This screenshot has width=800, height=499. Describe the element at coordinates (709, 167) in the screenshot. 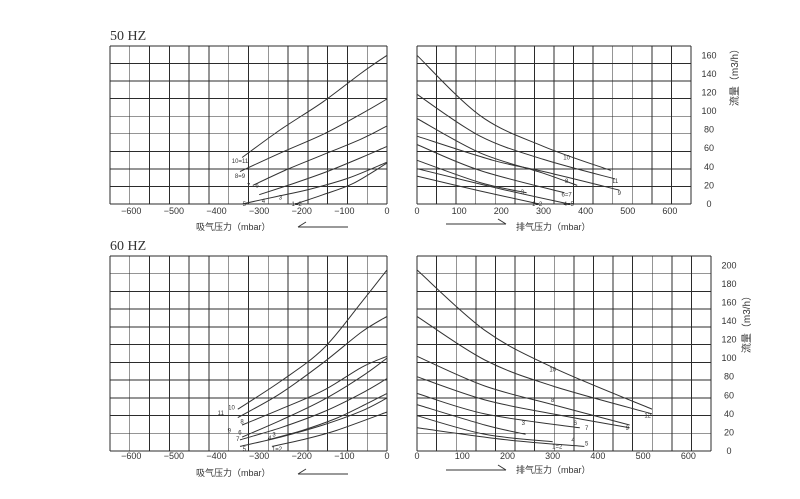

I see `y-tick-label: 40` at that location.